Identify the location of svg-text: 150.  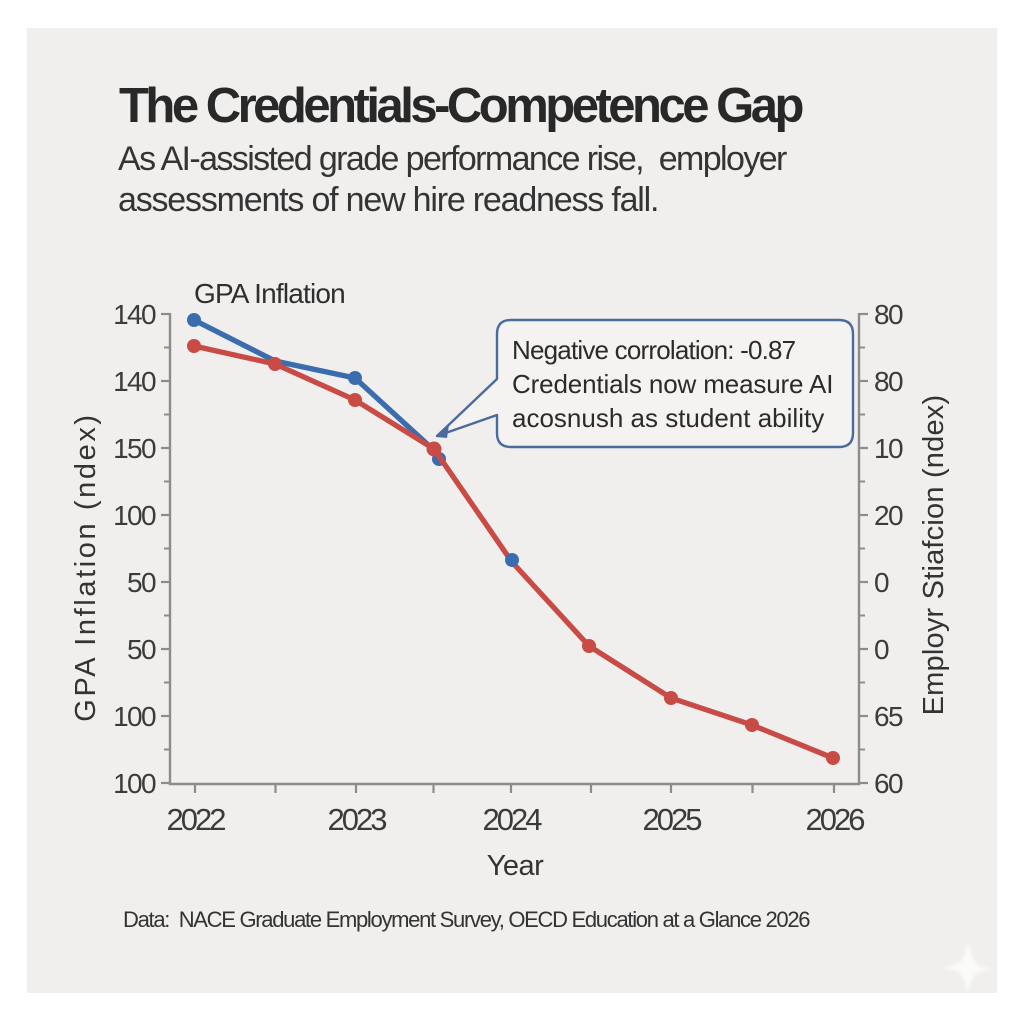
(134, 448).